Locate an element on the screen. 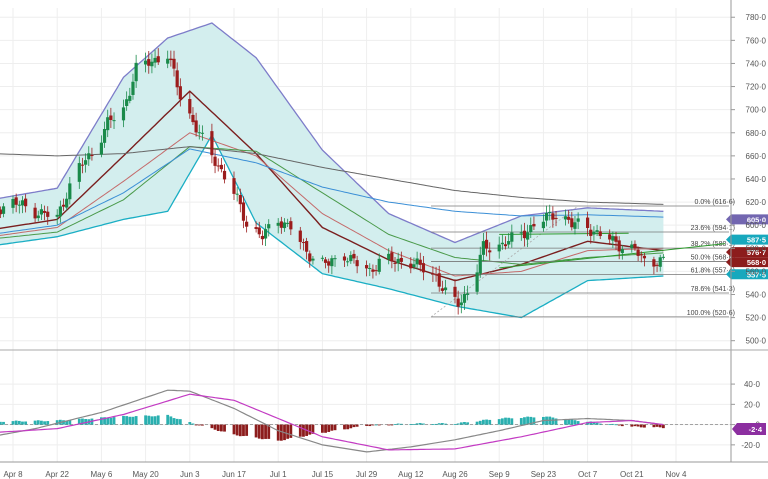 The image size is (768, 479). macd-value-tag-label: -2·4 is located at coordinates (756, 429).